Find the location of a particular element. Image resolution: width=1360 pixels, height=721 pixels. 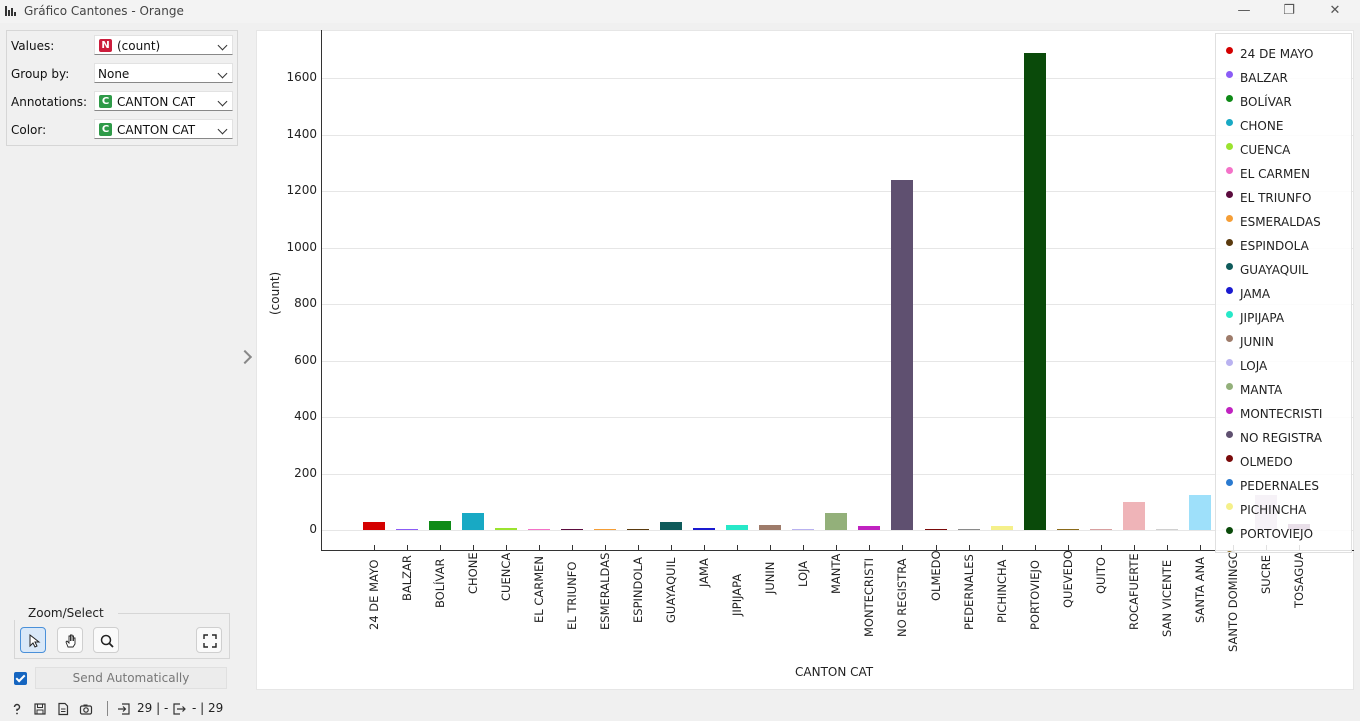

x-tick-label: ESPINDOLA is located at coordinates (638, 589).